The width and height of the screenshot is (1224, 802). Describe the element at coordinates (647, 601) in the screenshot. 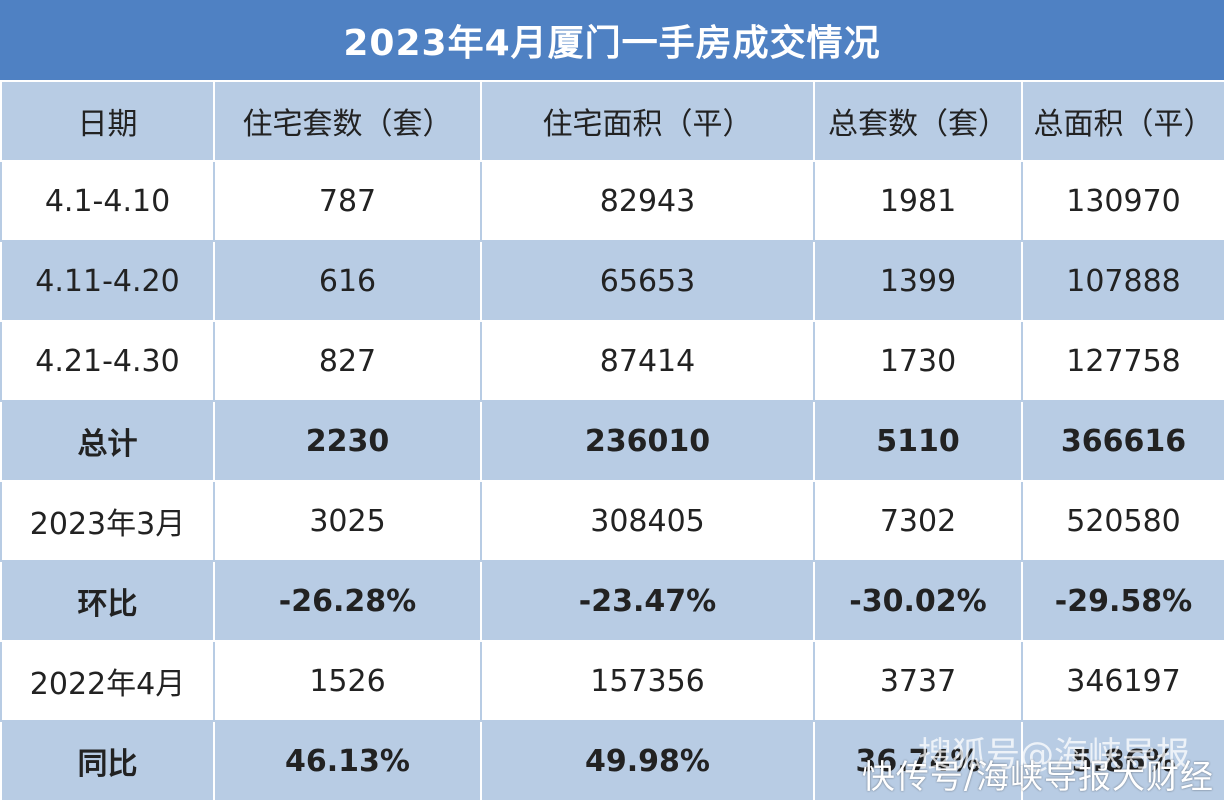

I see `cell-residential-area: -23.47%` at that location.